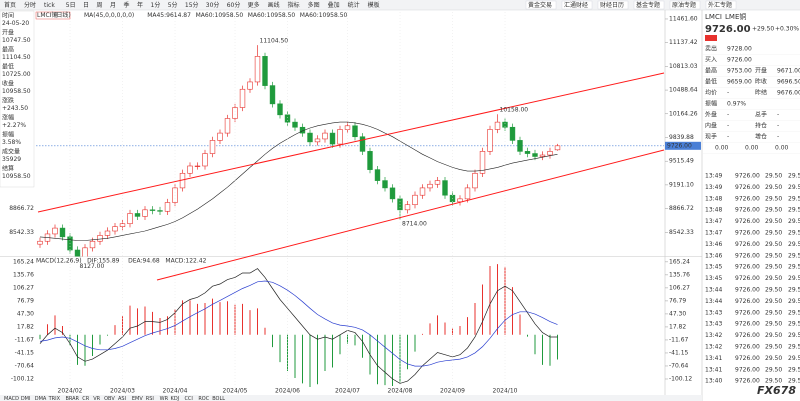  I want to click on x-tick-label: 2024/02, so click(70, 391).